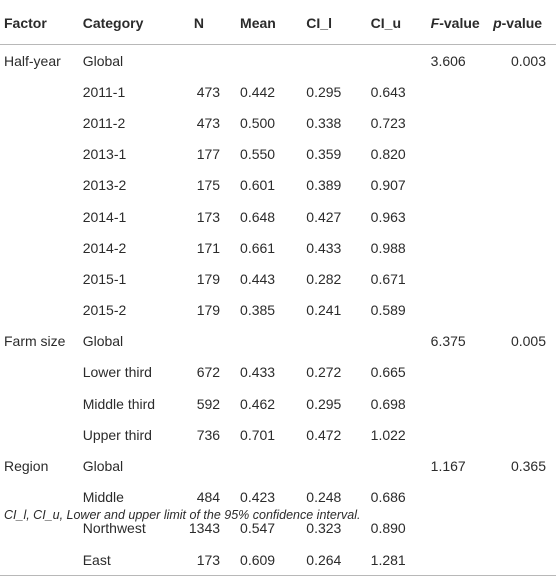 The image size is (556, 576). I want to click on table-row: East 173 0.609 0.264 1.281, so click(278, 560).